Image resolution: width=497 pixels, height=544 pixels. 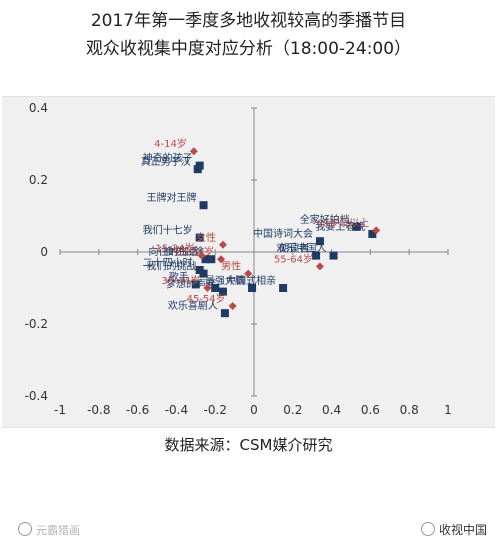 I want to click on x-tick-label: 1, so click(x=448, y=410).